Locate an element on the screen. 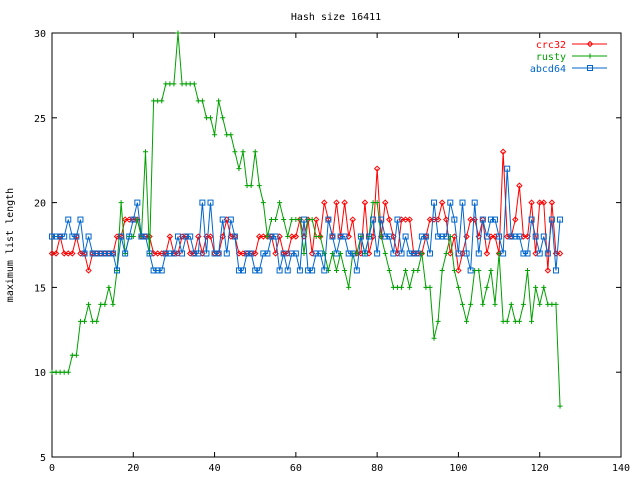 The image size is (640, 480). x-tick-label: 40 is located at coordinates (215, 468).